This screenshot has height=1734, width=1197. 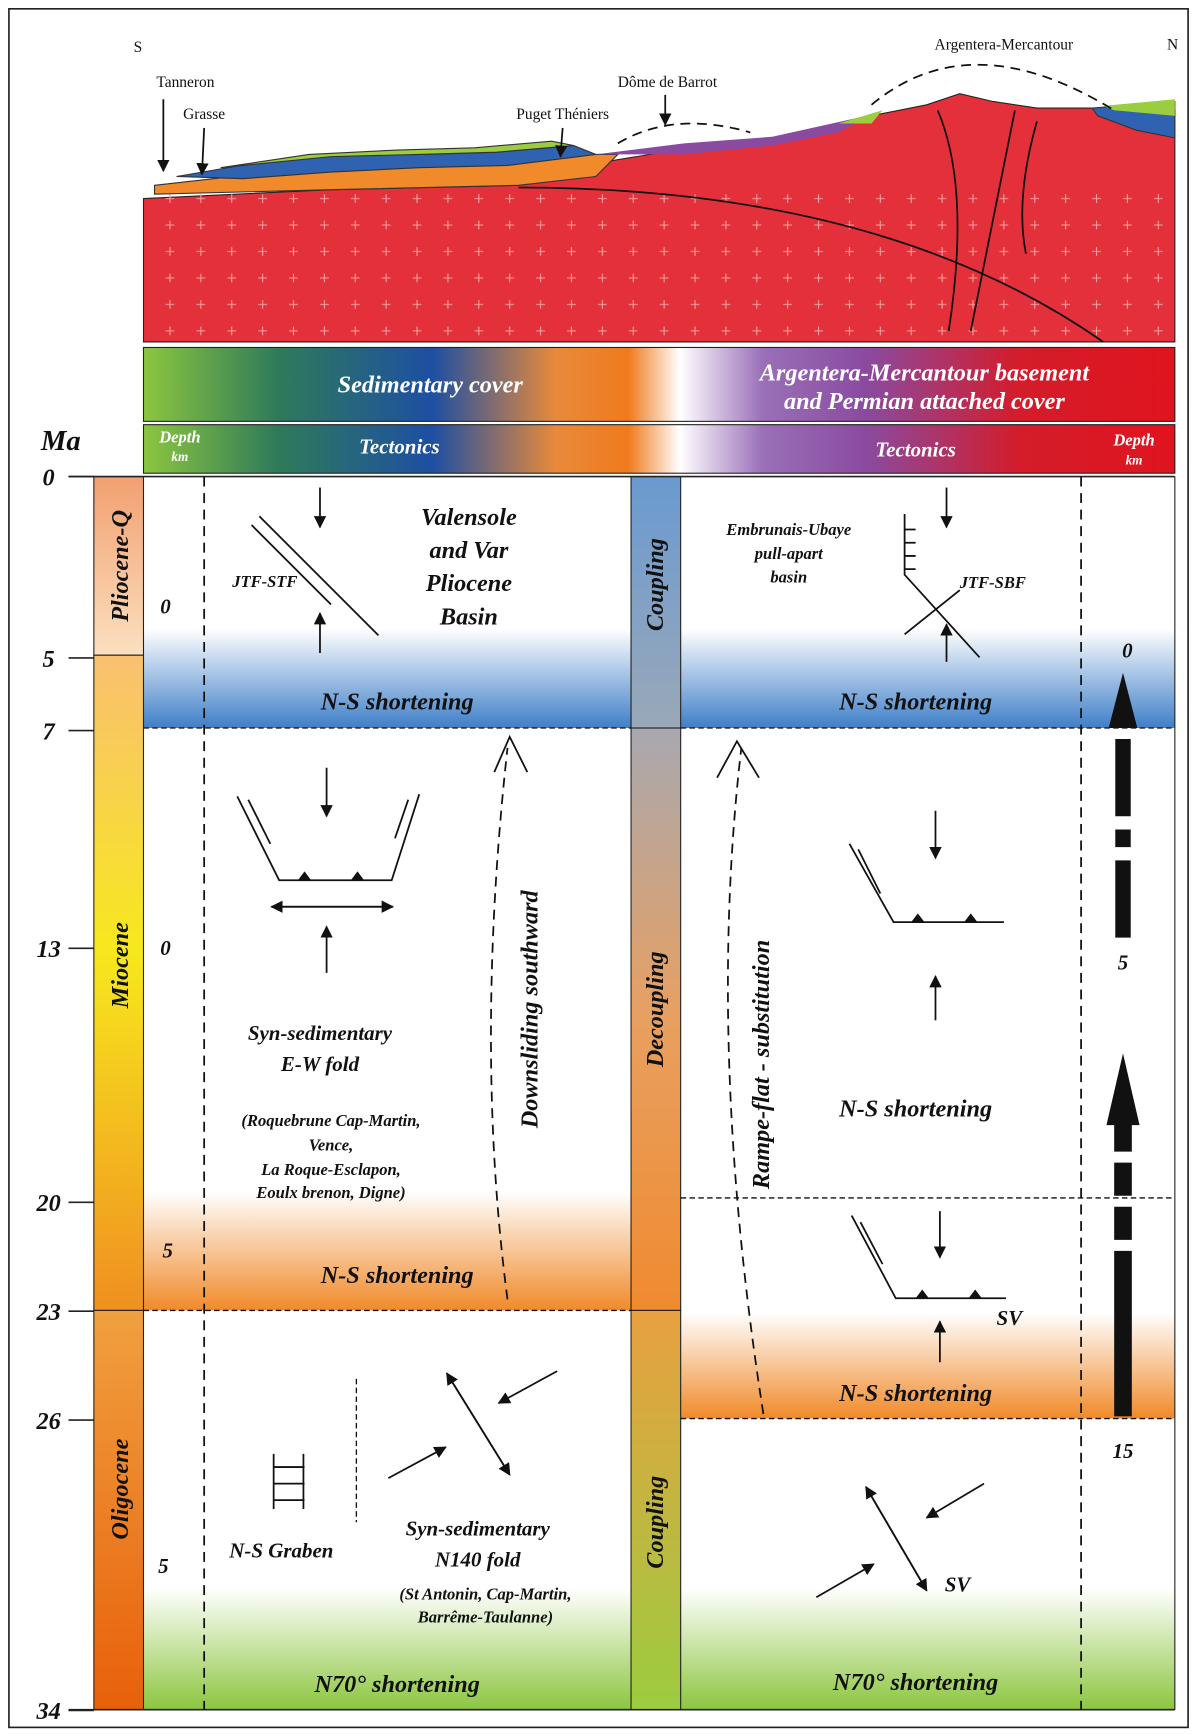 What do you see at coordinates (204, 114) in the screenshot?
I see `place-label: Grasse` at bounding box center [204, 114].